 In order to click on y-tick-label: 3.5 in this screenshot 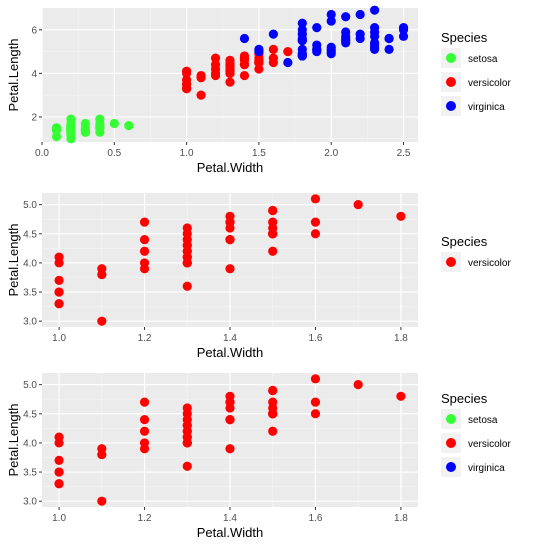, I will do `click(30, 293)`.